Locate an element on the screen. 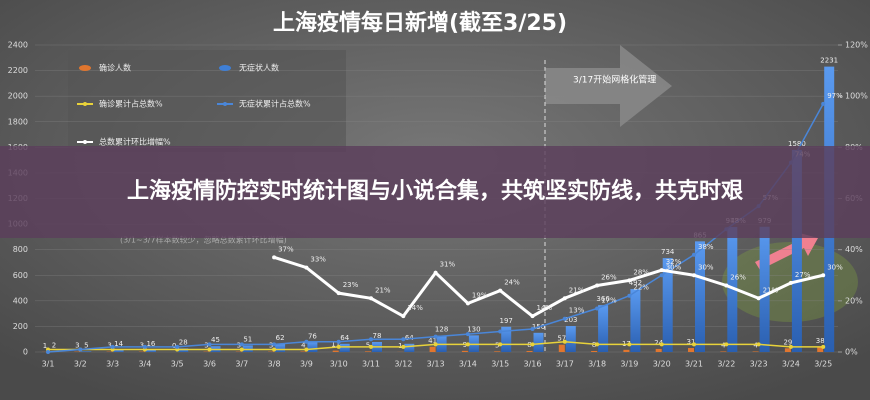 The image size is (870, 400). y-tick-label: 400 is located at coordinates (20, 300).